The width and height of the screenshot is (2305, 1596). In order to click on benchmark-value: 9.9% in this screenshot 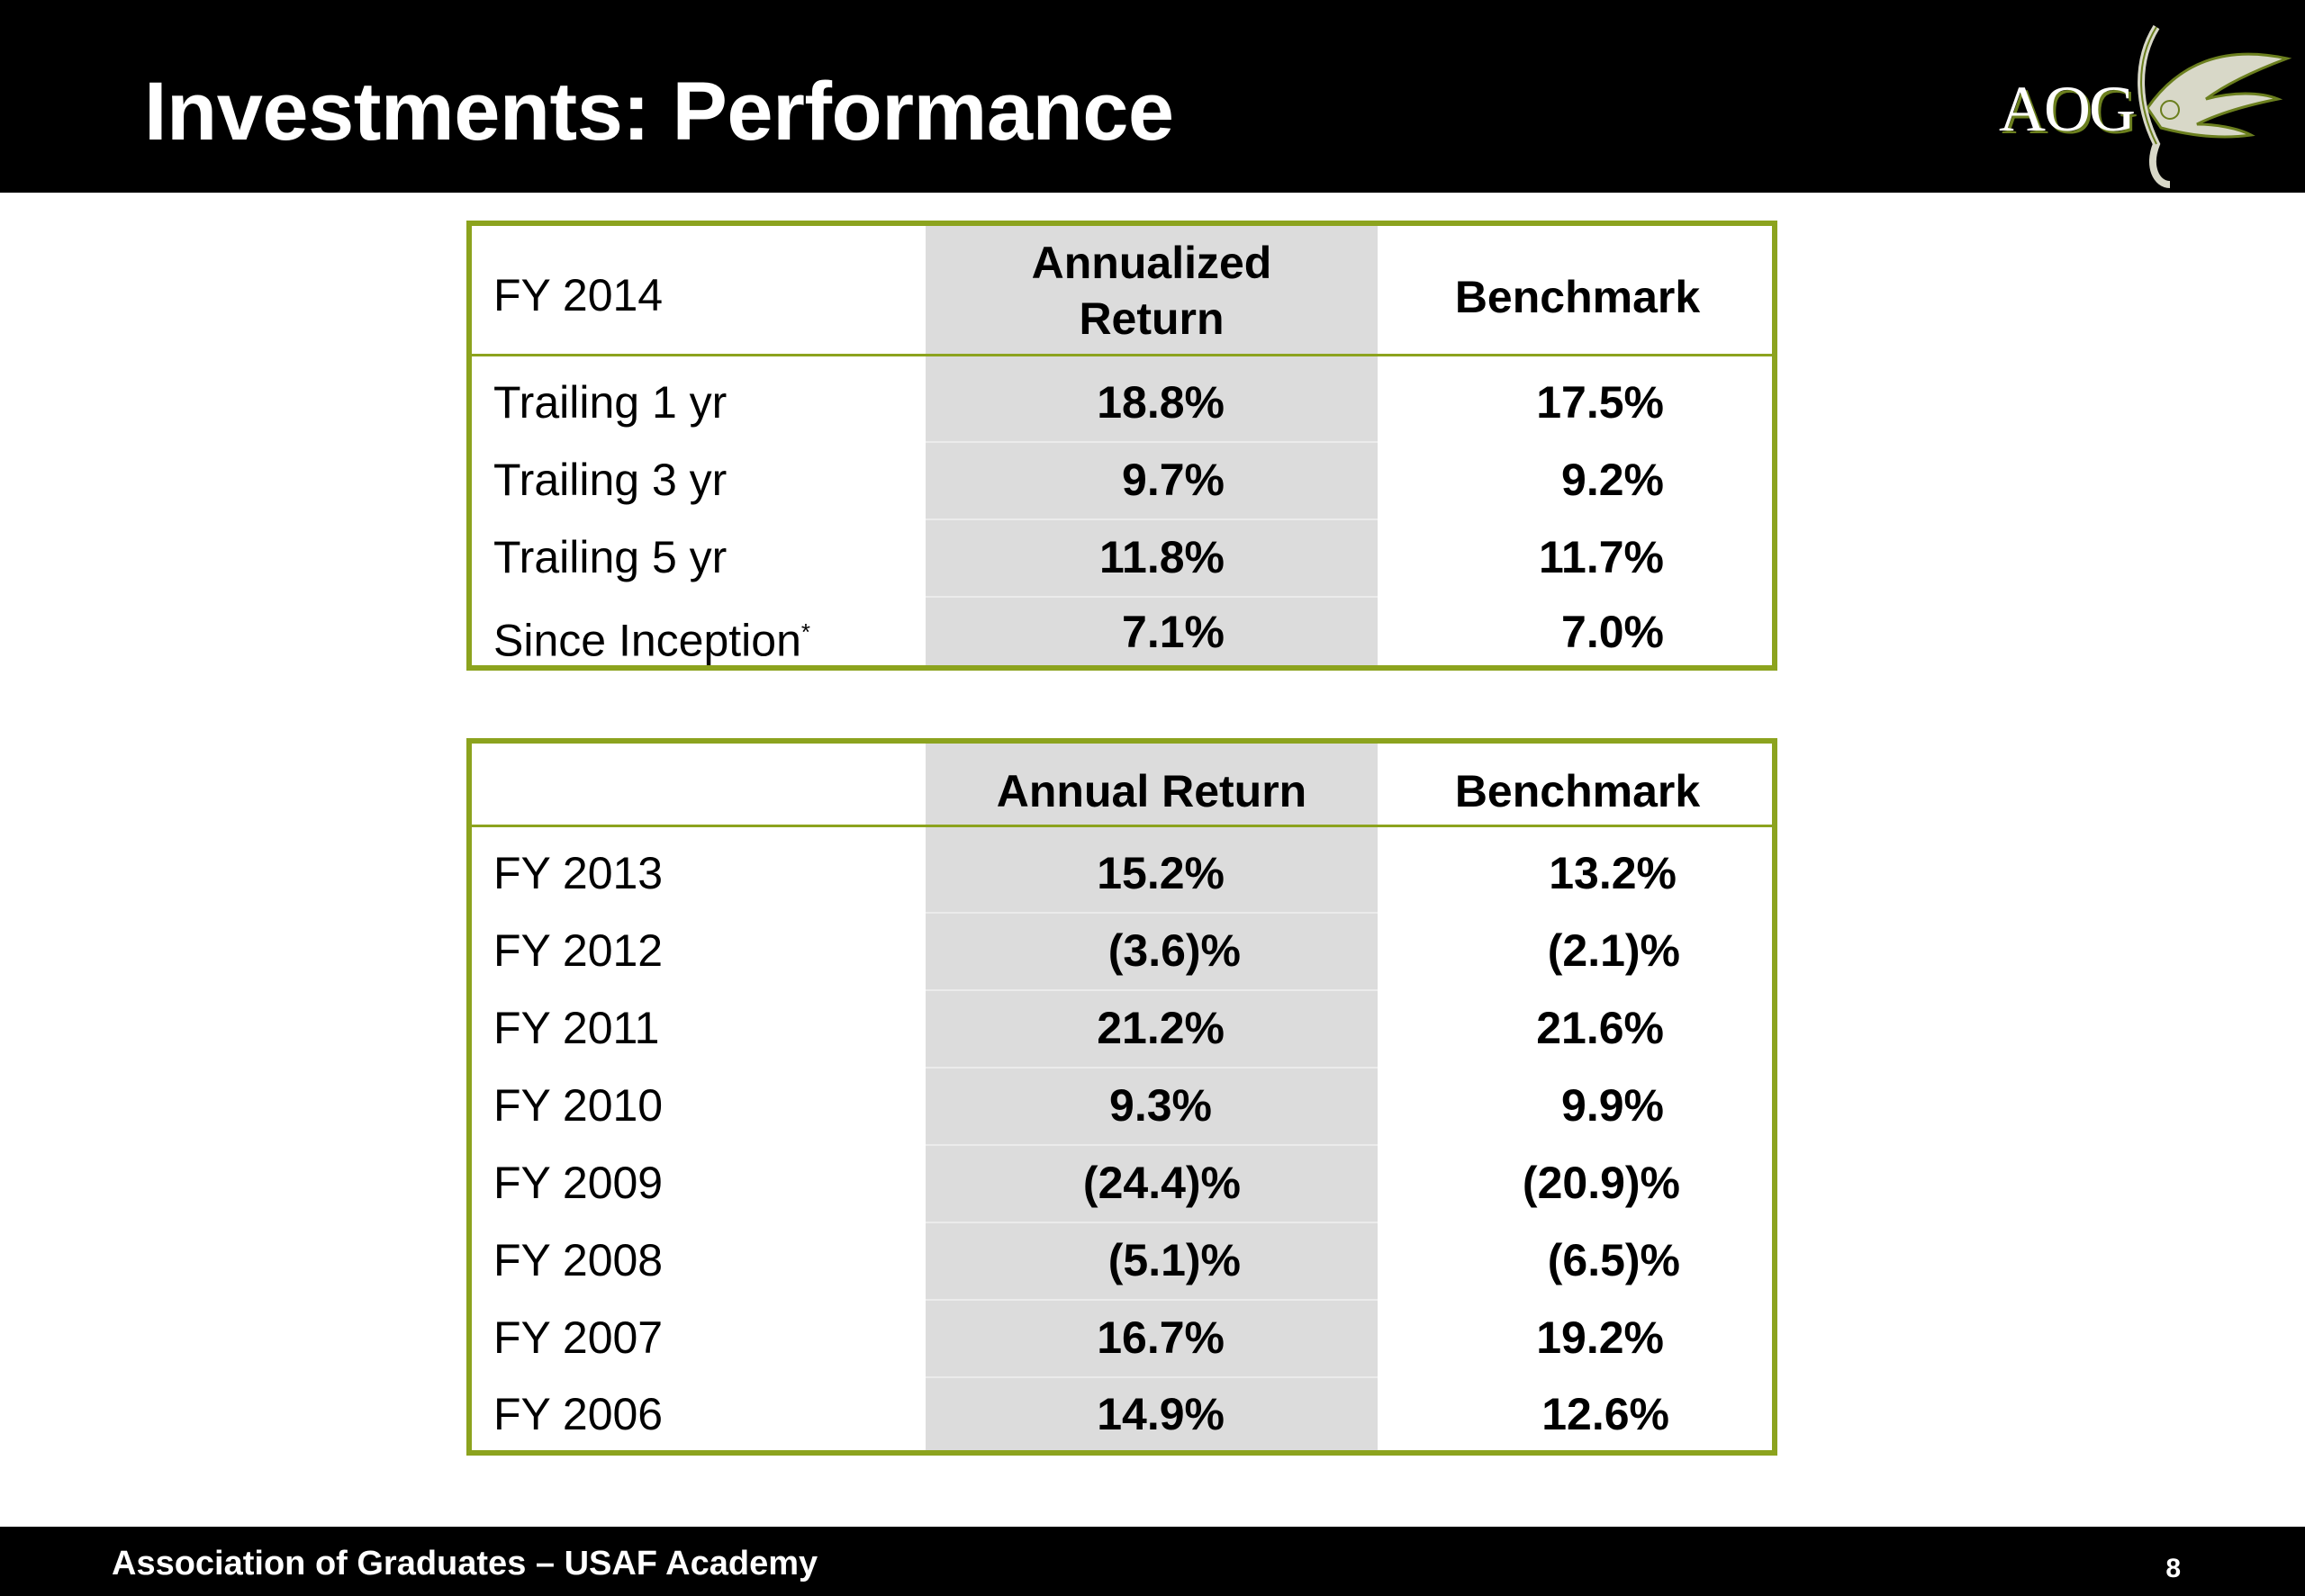, I will do `click(1612, 1105)`.